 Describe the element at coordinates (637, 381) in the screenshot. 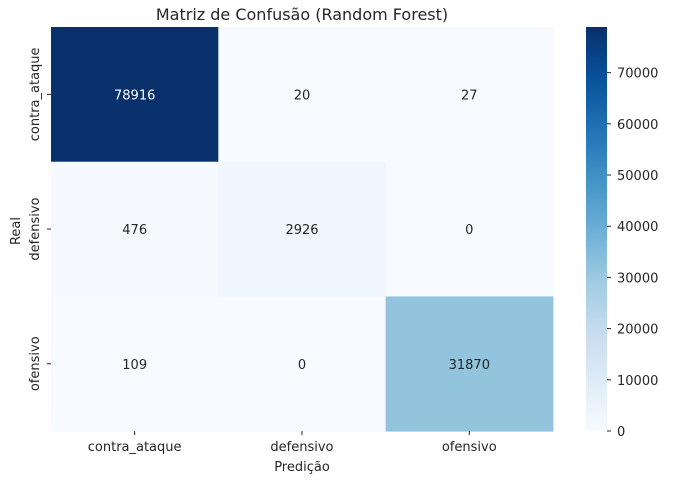

I see `colorbar-tick-label: 10000` at that location.